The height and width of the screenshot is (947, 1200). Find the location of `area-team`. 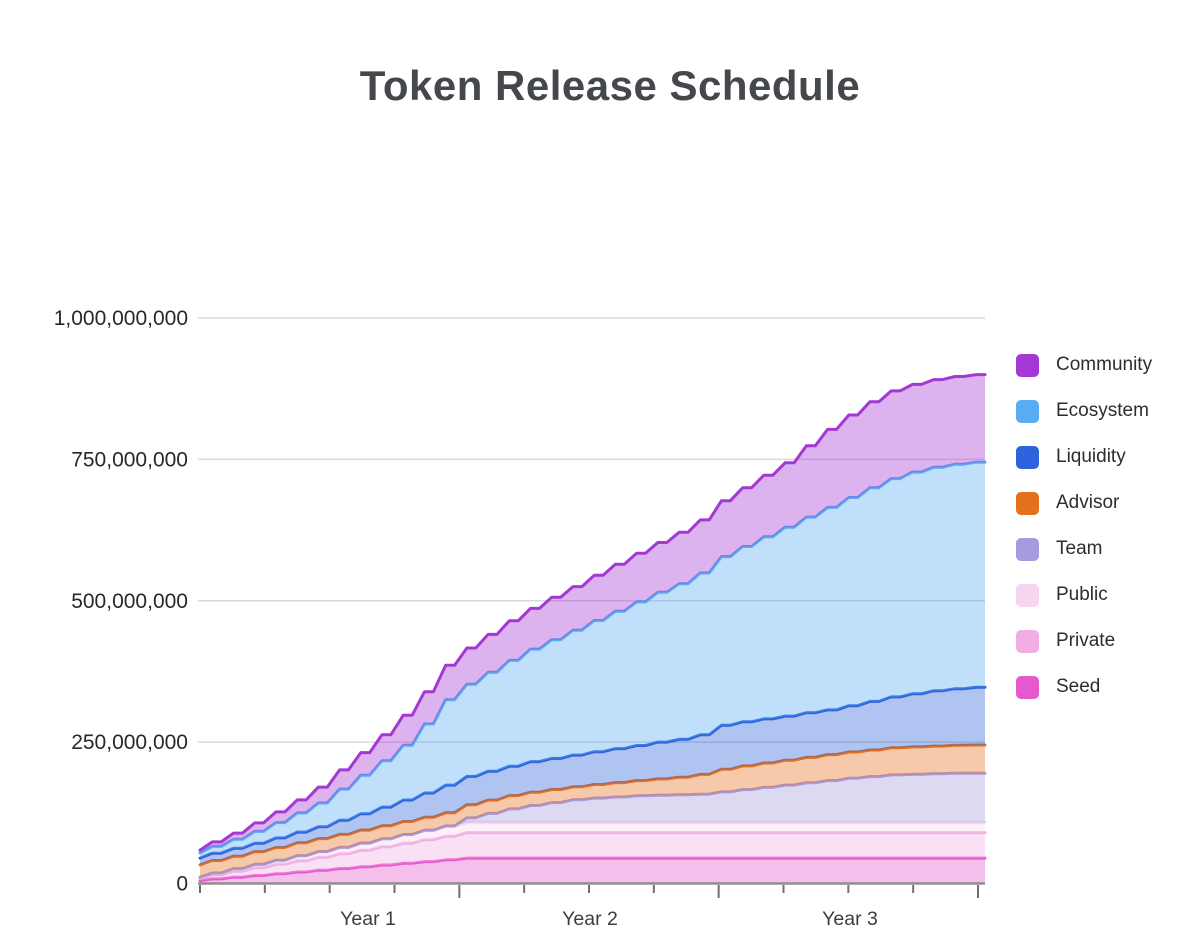

area-team is located at coordinates (592, 825).